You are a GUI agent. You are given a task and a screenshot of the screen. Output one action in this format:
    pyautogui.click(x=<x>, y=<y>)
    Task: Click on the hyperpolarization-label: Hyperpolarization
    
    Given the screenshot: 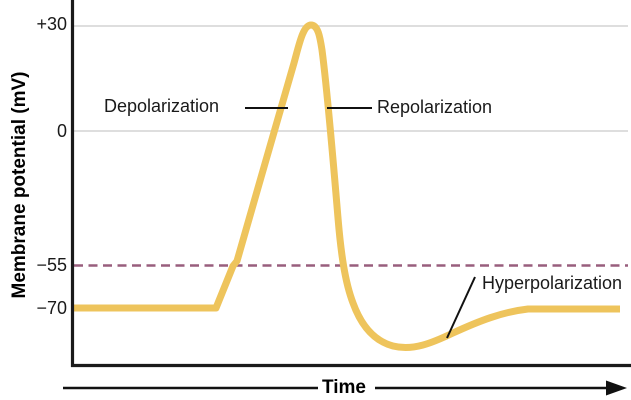 What is the action you would take?
    pyautogui.click(x=552, y=283)
    